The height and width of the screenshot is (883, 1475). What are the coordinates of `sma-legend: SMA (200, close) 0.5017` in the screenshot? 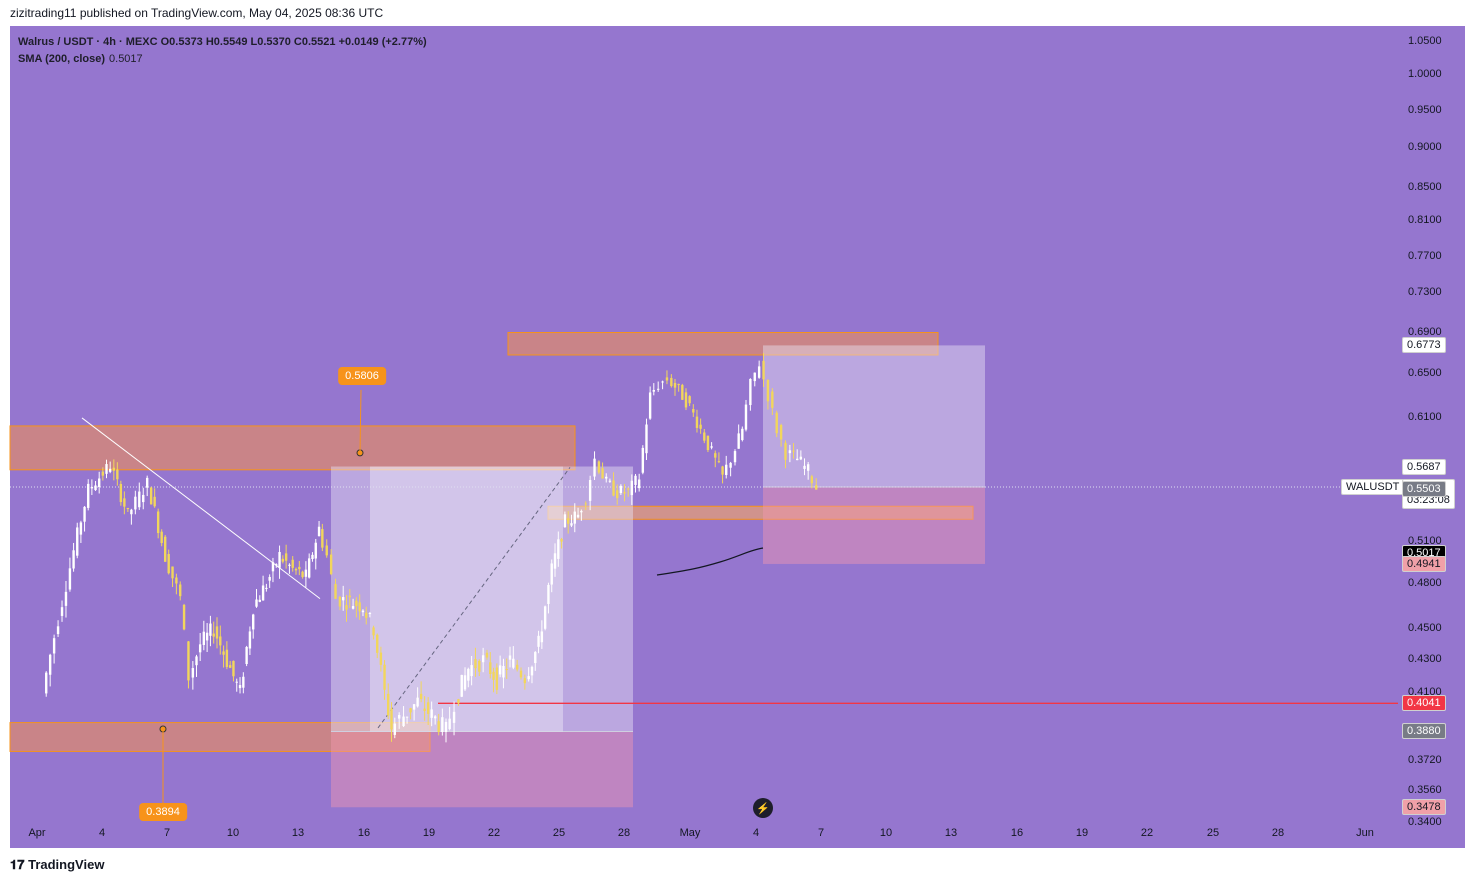 It's located at (222, 59).